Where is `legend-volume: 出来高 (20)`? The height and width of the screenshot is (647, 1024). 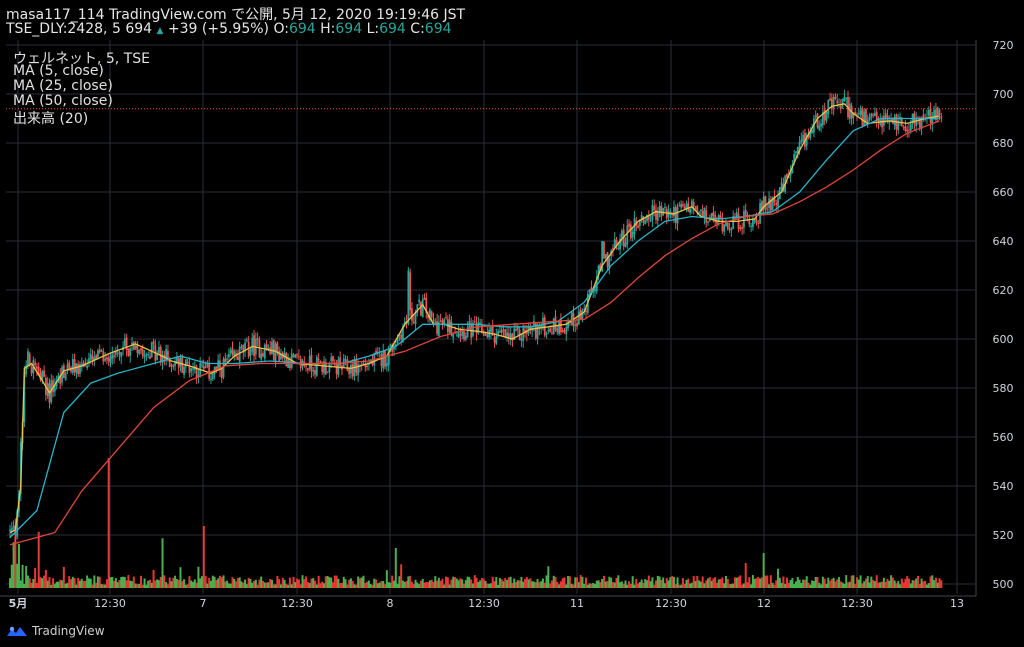 legend-volume: 出来高 (20) is located at coordinates (51, 119).